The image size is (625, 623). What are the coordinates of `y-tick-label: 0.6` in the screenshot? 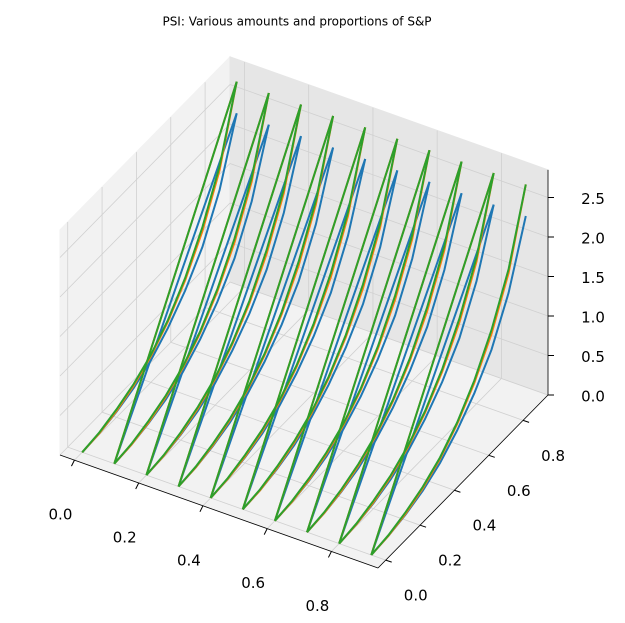 It's located at (519, 491).